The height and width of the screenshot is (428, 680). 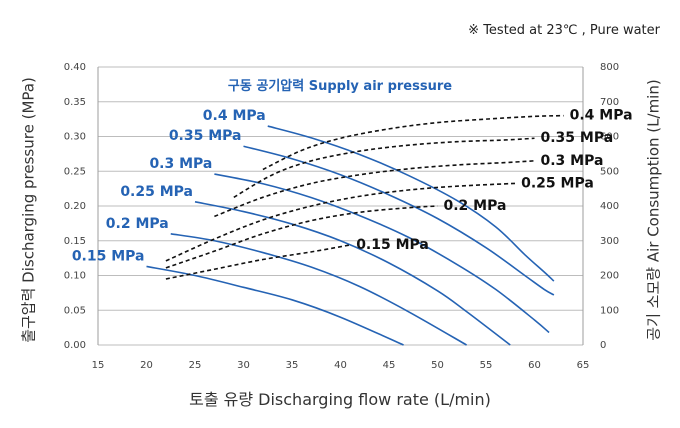 What do you see at coordinates (583, 365) in the screenshot?
I see `x-tick-label: 65` at bounding box center [583, 365].